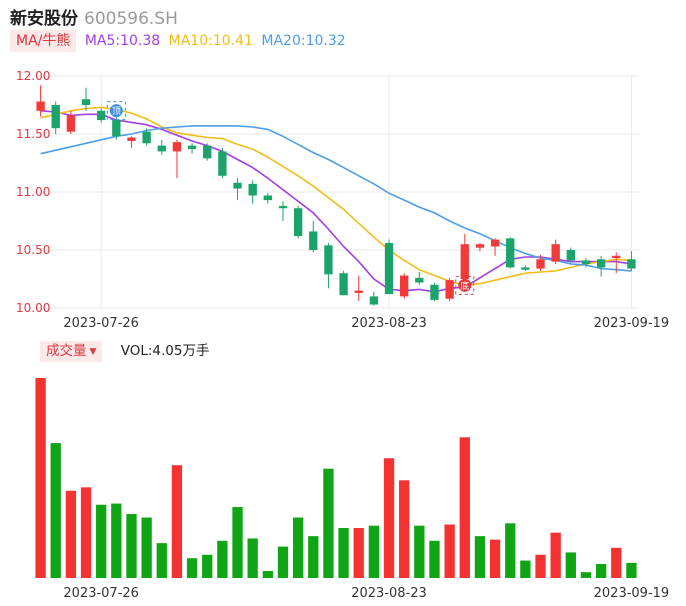 The image size is (686, 606). What do you see at coordinates (389, 323) in the screenshot?
I see `x-tick-label: 2023-08-23` at bounding box center [389, 323].